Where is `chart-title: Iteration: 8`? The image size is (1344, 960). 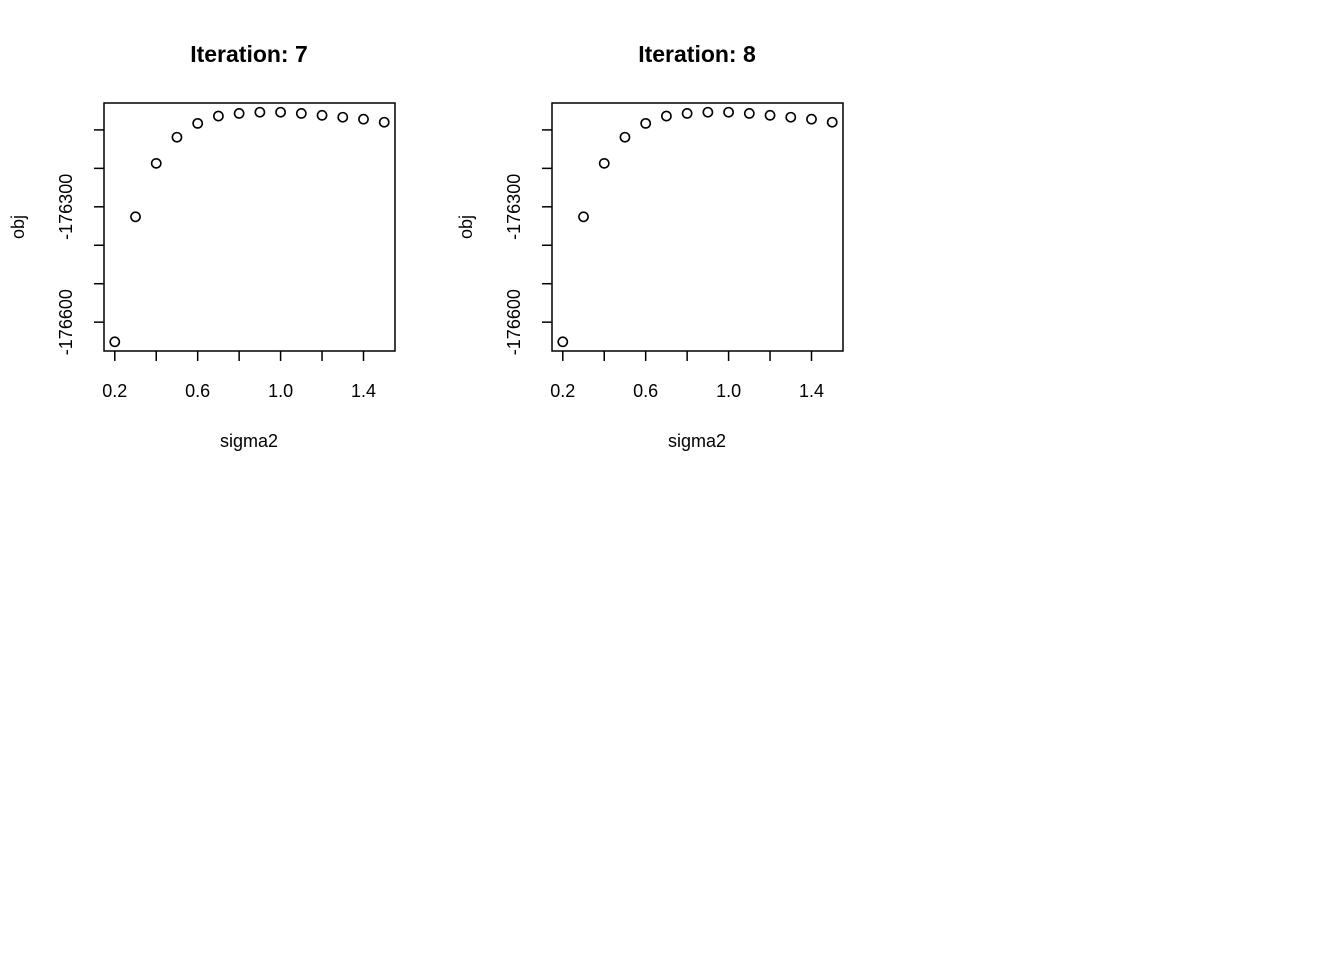
chart-title: Iteration: 8 is located at coordinates (697, 54).